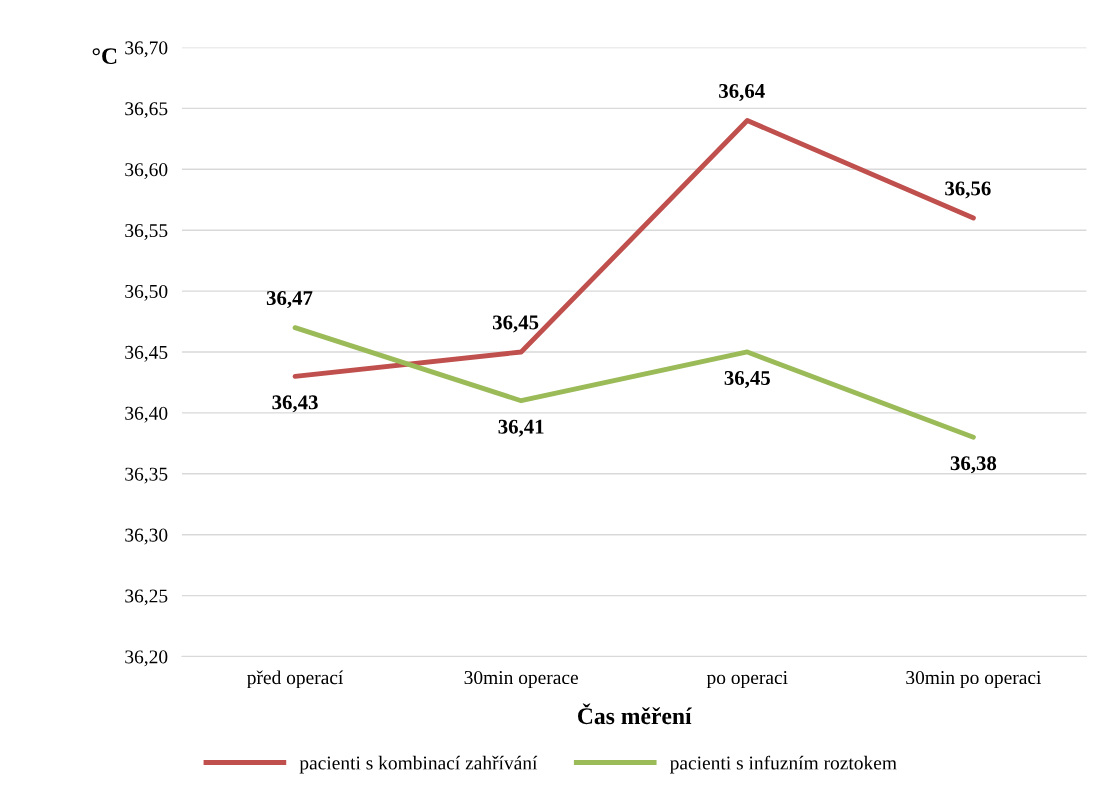 This screenshot has height=791, width=1103. I want to click on y-tick-label: 36,20, so click(146, 658).